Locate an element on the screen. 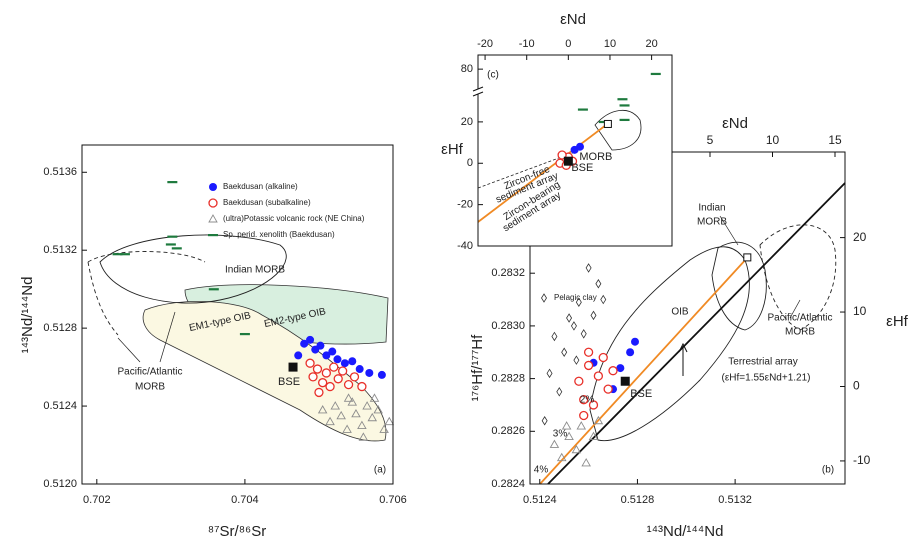 The image size is (921, 554). y-tick-label: 0.5136 is located at coordinates (60, 172).